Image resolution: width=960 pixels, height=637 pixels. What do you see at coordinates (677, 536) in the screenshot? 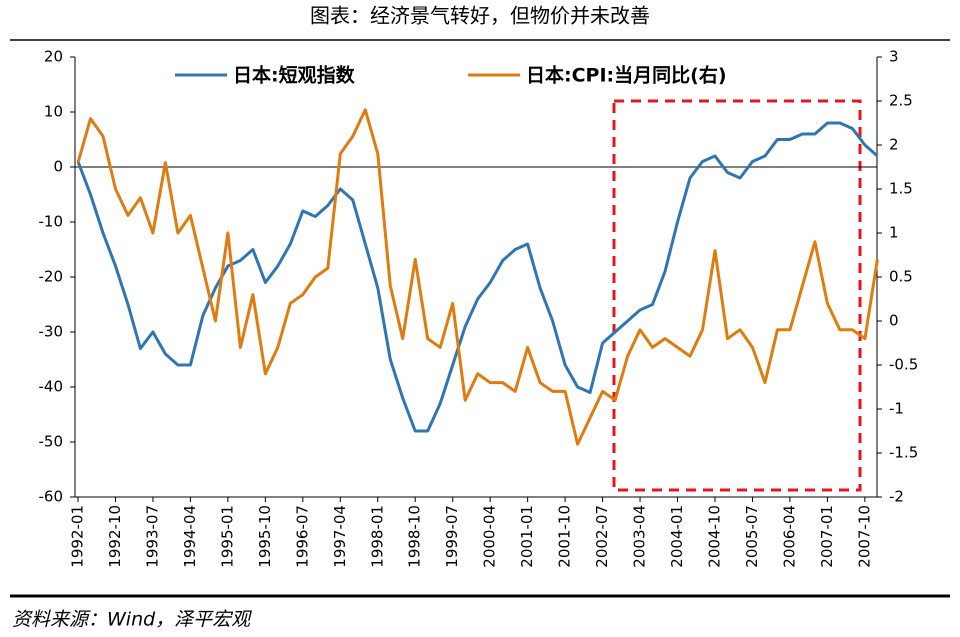
I see `x-tick-label: 2004-01` at bounding box center [677, 536].